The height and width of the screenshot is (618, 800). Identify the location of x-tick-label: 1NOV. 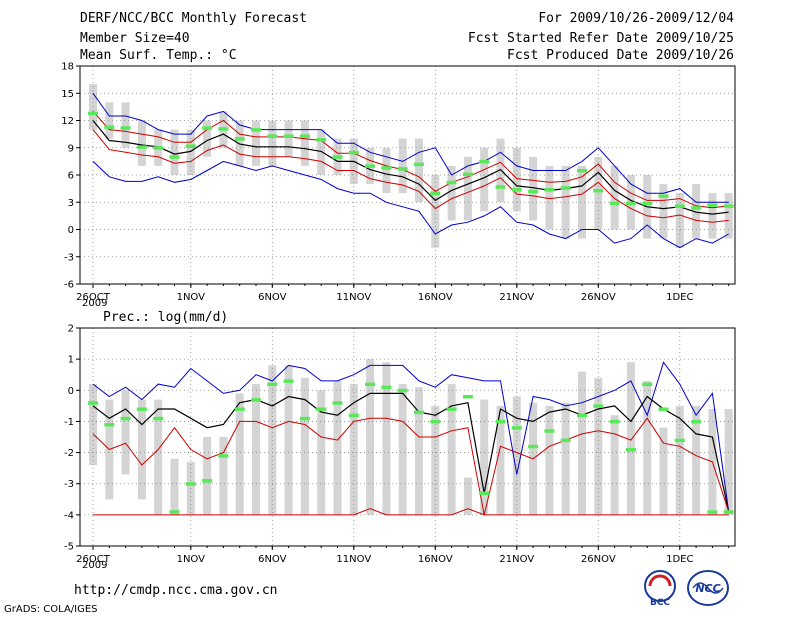
(191, 559).